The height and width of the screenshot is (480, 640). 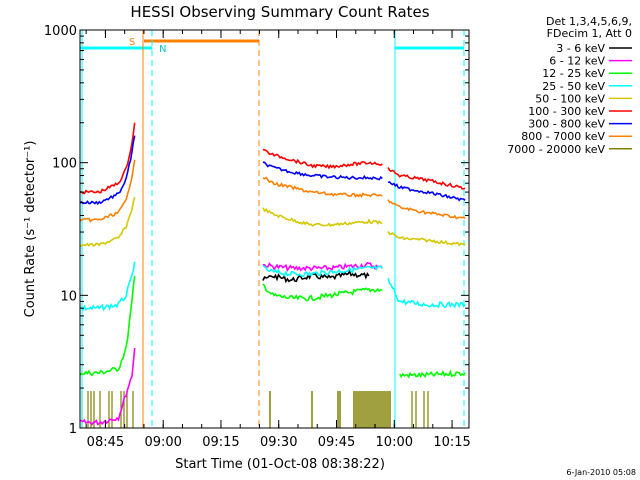 I want to click on flag-label-s: S, so click(x=132, y=42).